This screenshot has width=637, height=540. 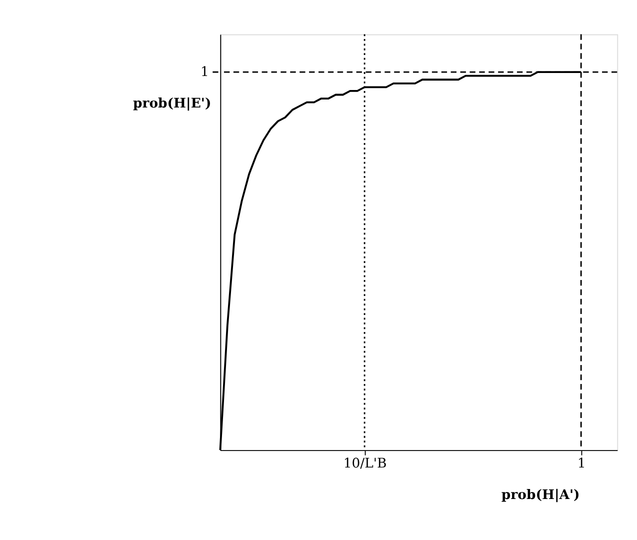 What do you see at coordinates (204, 72) in the screenshot?
I see `ref-line-label: 1` at bounding box center [204, 72].